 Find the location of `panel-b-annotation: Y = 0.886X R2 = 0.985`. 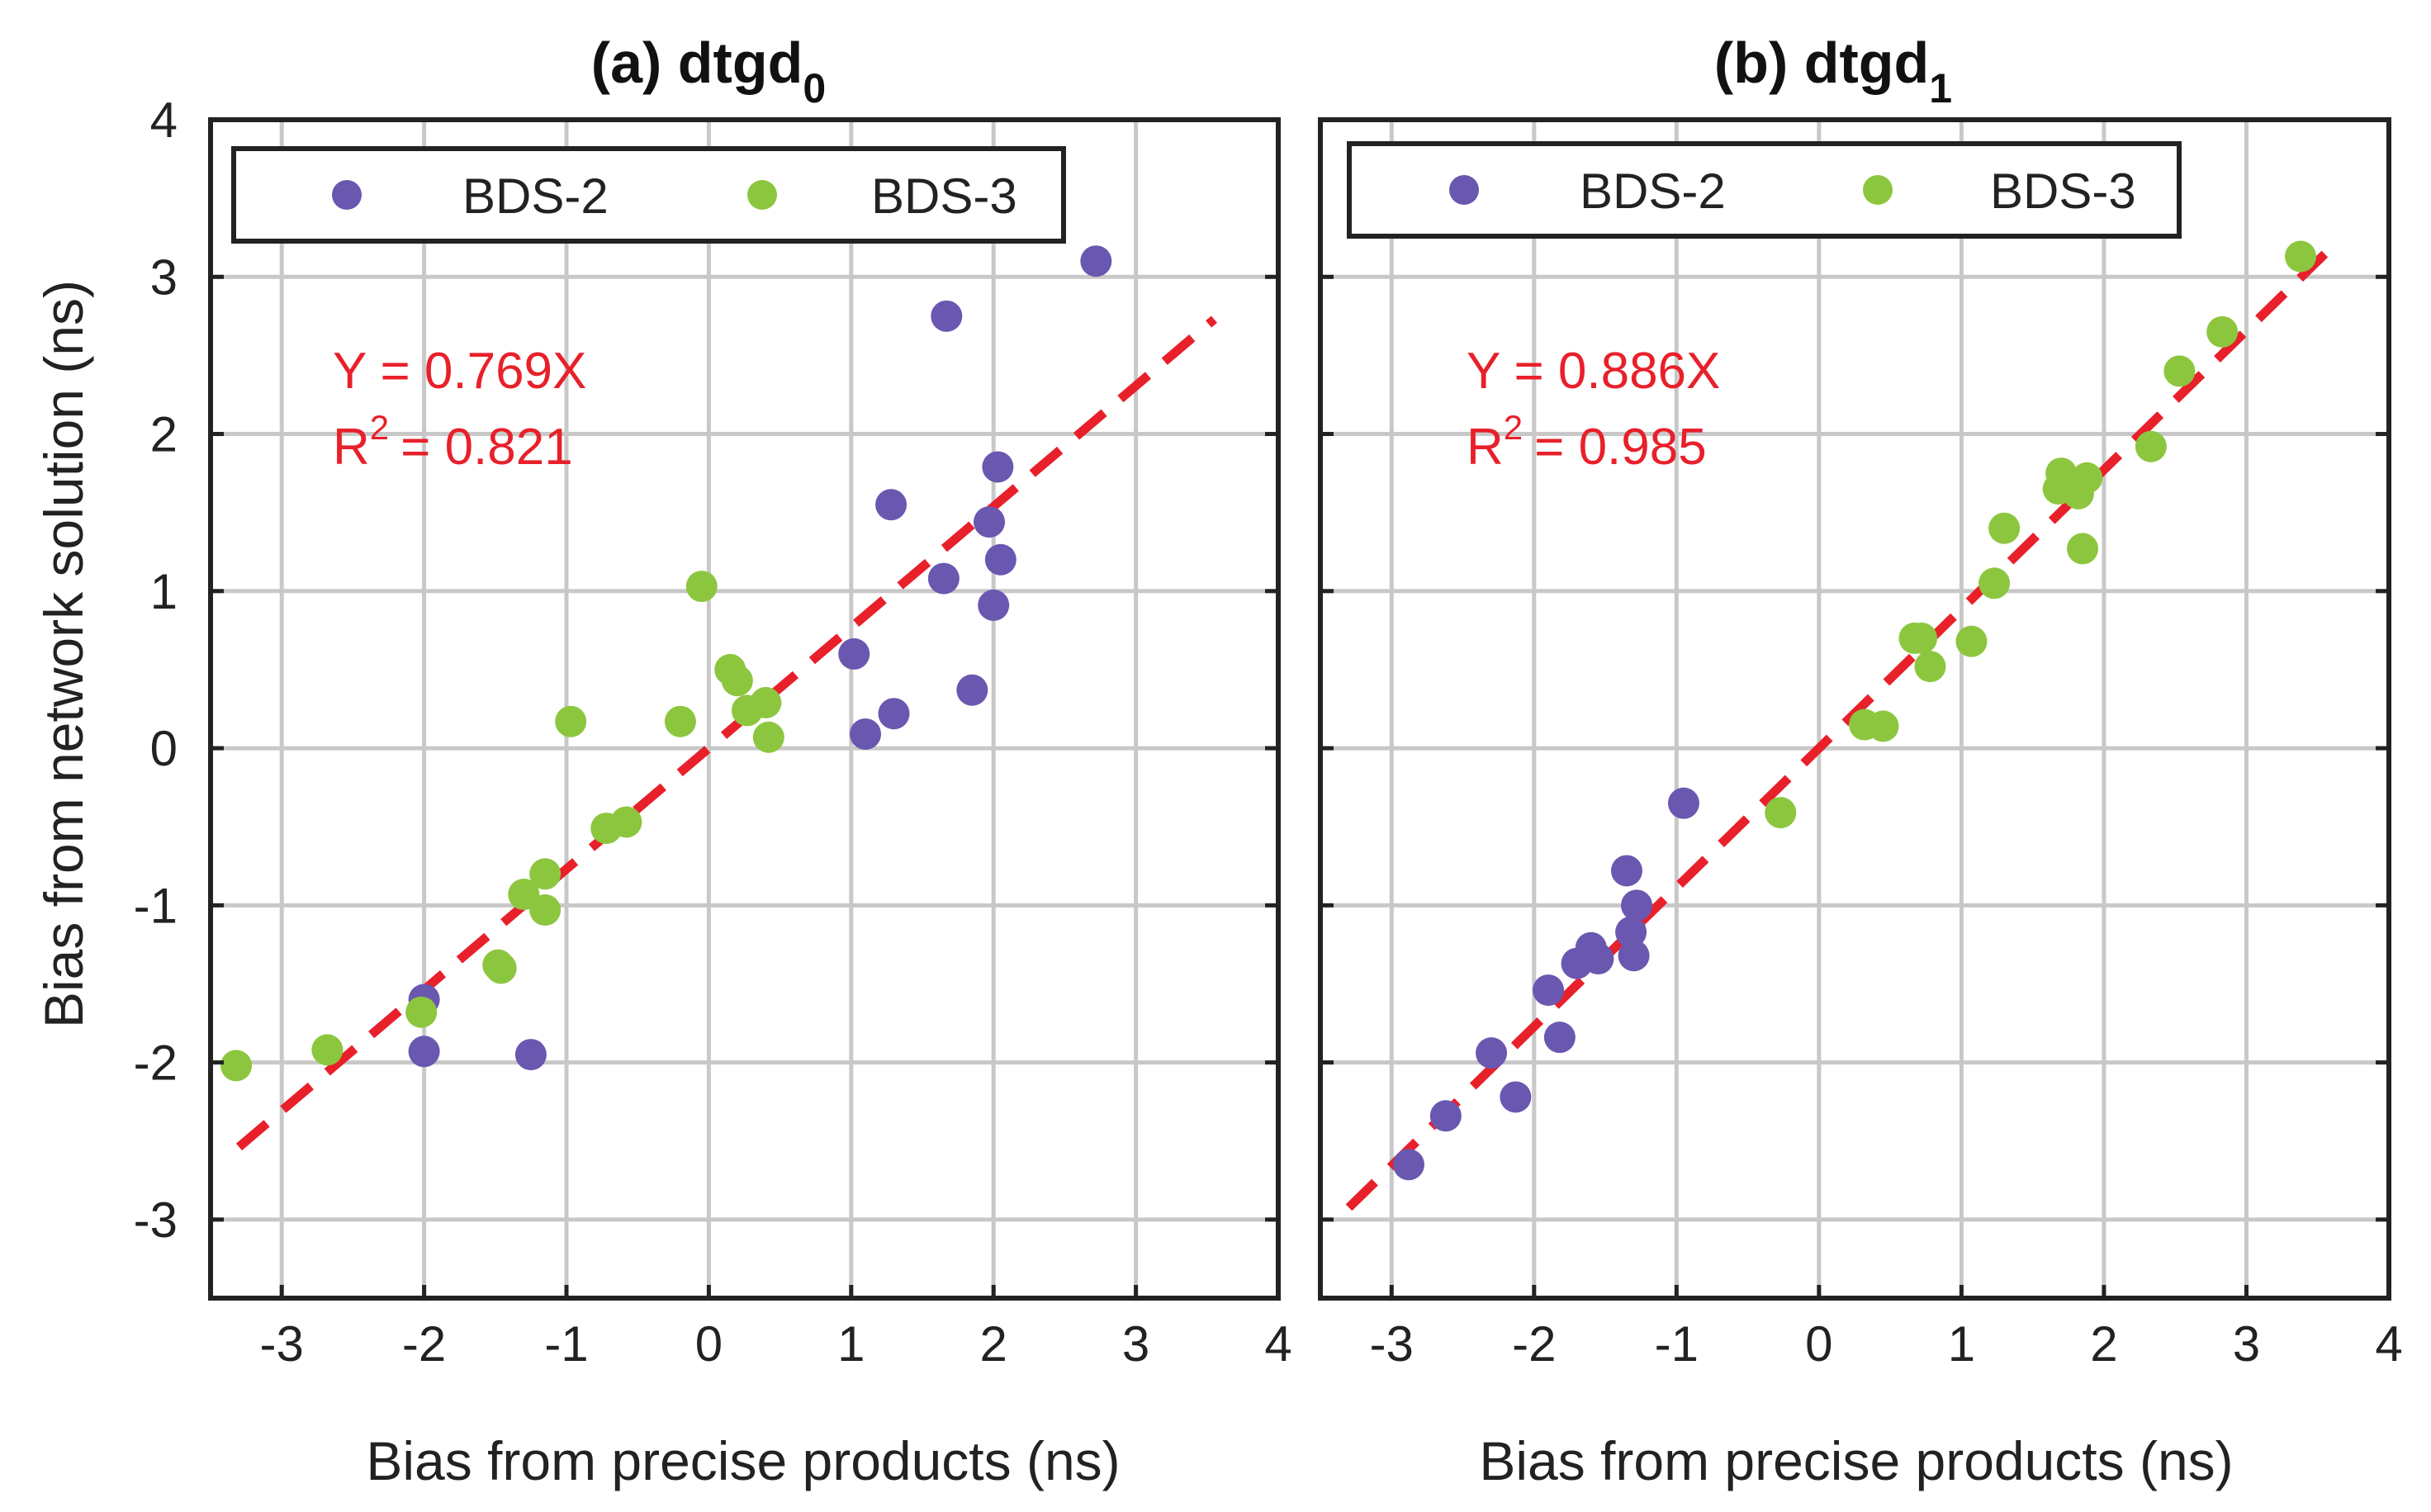

panel-b-annotation: Y = 0.886X R2 = 0.985 is located at coordinates (1594, 409).